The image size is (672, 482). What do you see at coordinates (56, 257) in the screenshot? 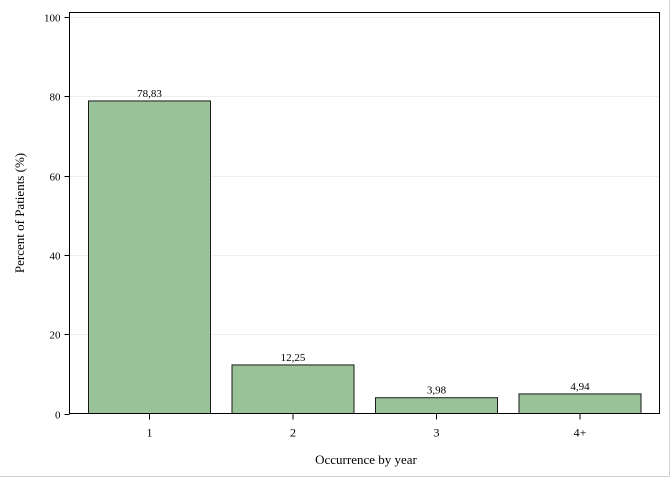
I see `y-tick-label: 40` at bounding box center [56, 257].